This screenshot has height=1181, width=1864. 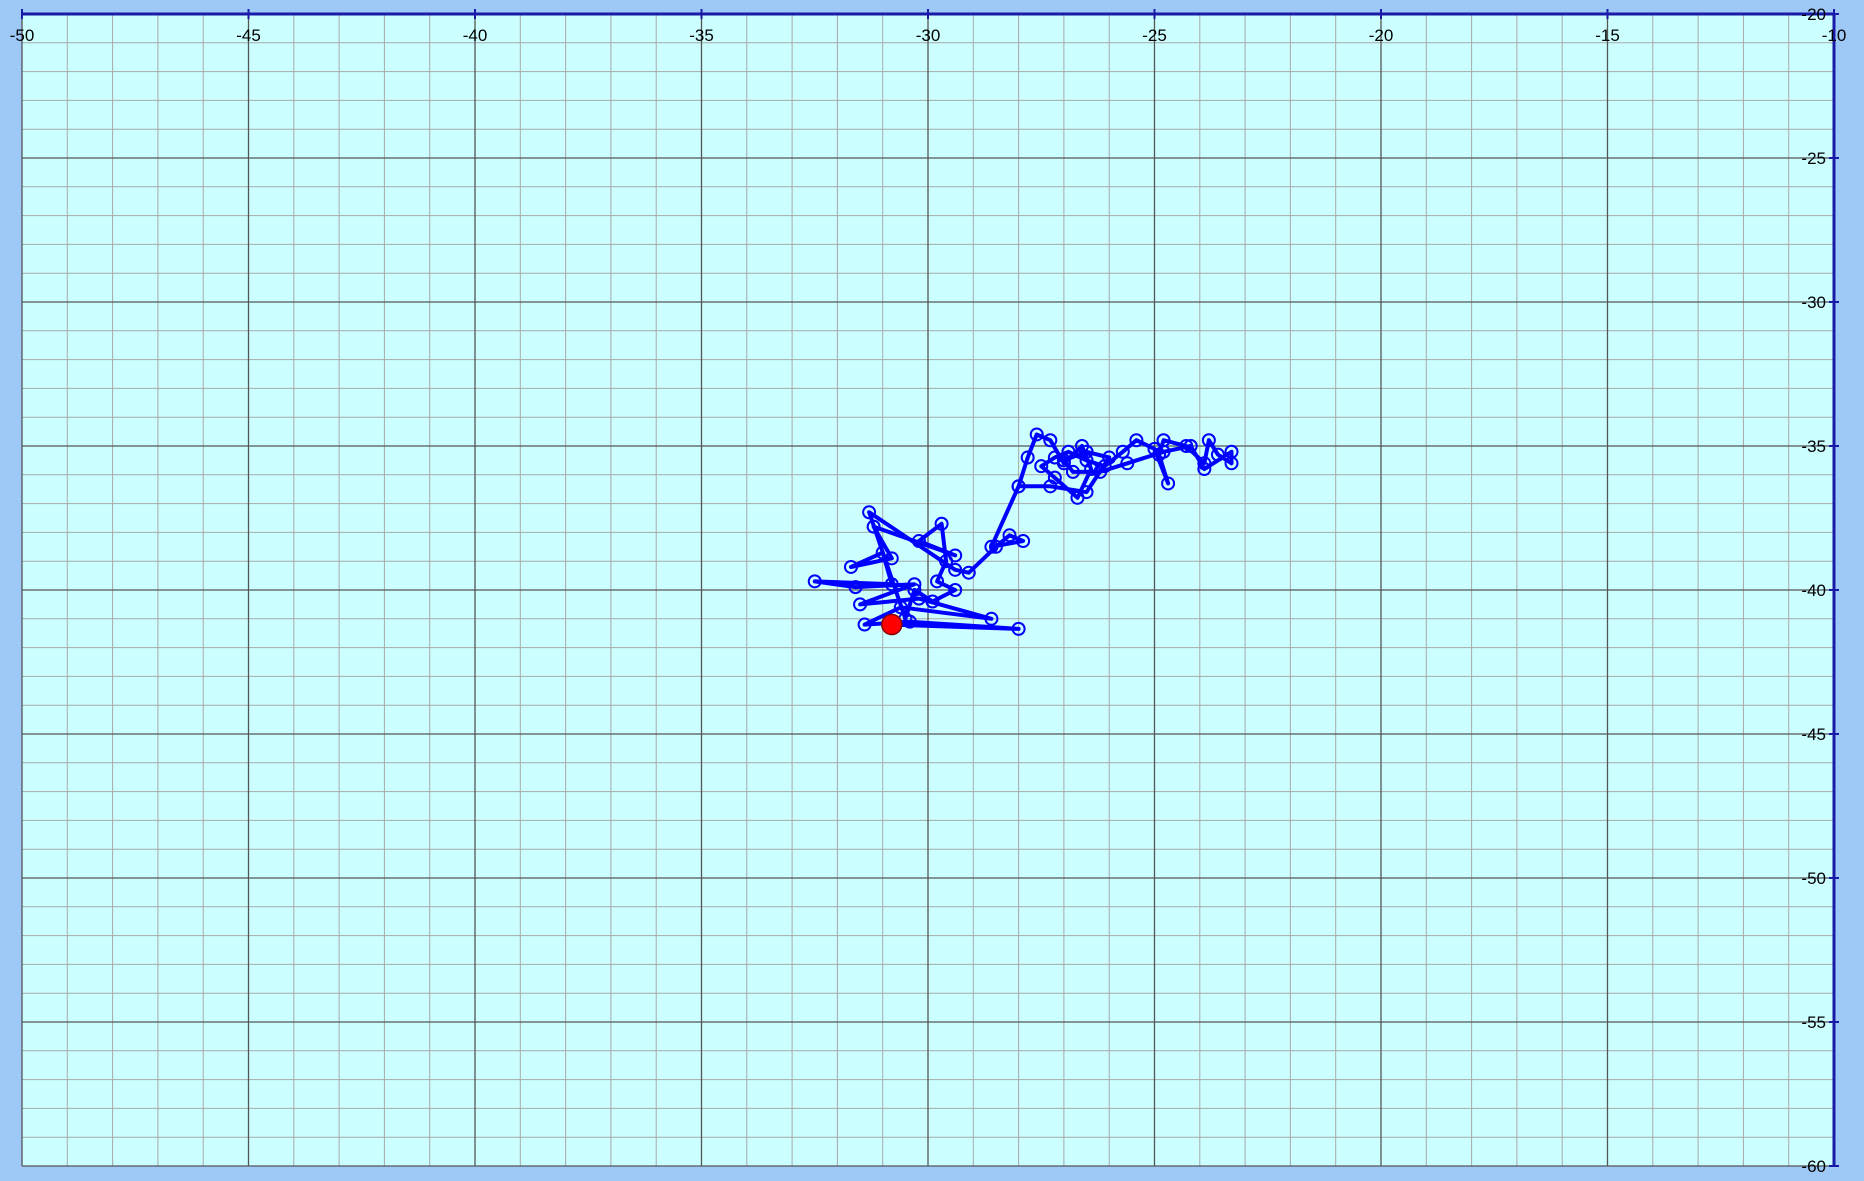 I want to click on y-tick-label: -40, so click(x=1813, y=590).